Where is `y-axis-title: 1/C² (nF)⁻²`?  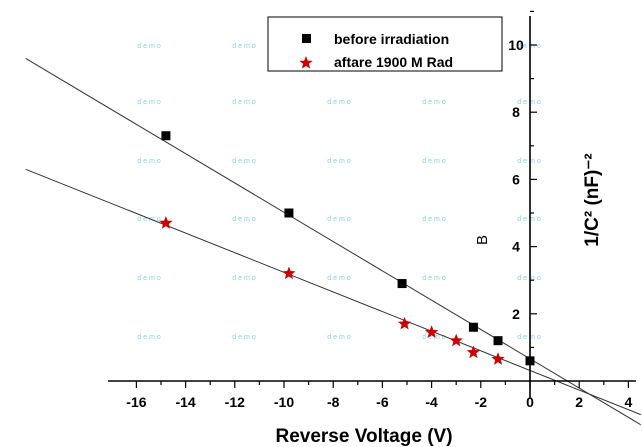
y-axis-title: 1/C² (nF)⁻² is located at coordinates (592, 199).